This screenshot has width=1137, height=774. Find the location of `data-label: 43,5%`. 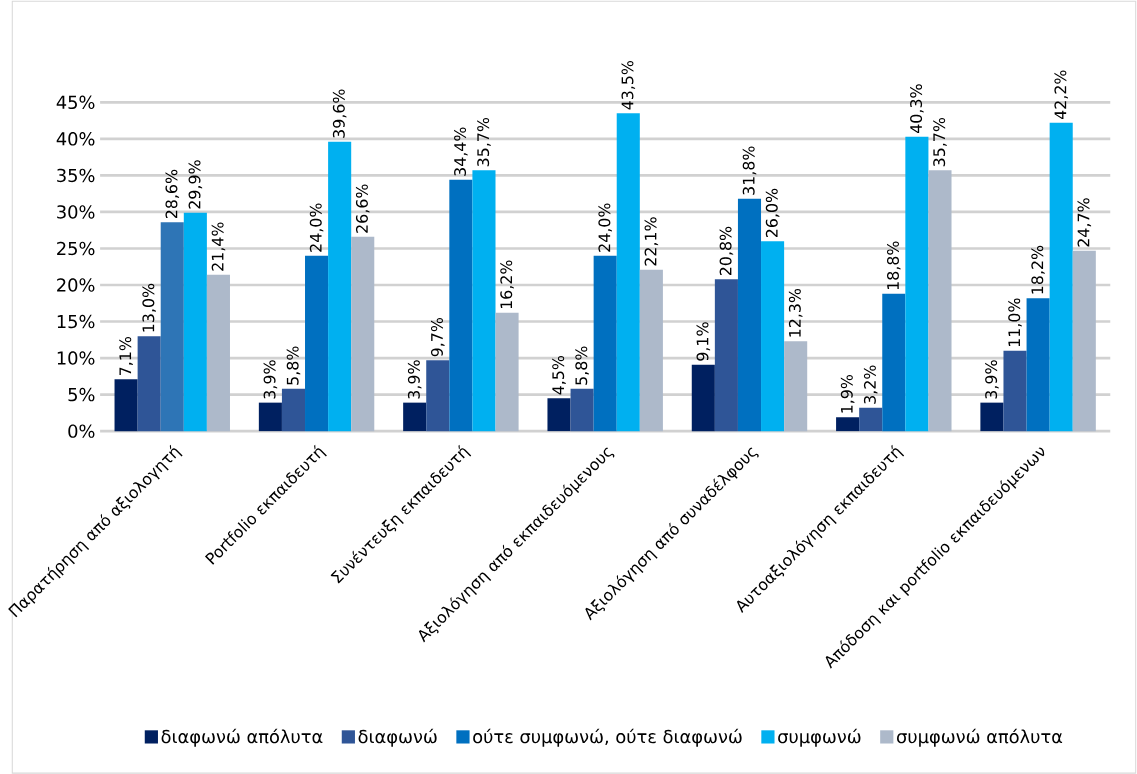

data-label: 43,5% is located at coordinates (628, 85).